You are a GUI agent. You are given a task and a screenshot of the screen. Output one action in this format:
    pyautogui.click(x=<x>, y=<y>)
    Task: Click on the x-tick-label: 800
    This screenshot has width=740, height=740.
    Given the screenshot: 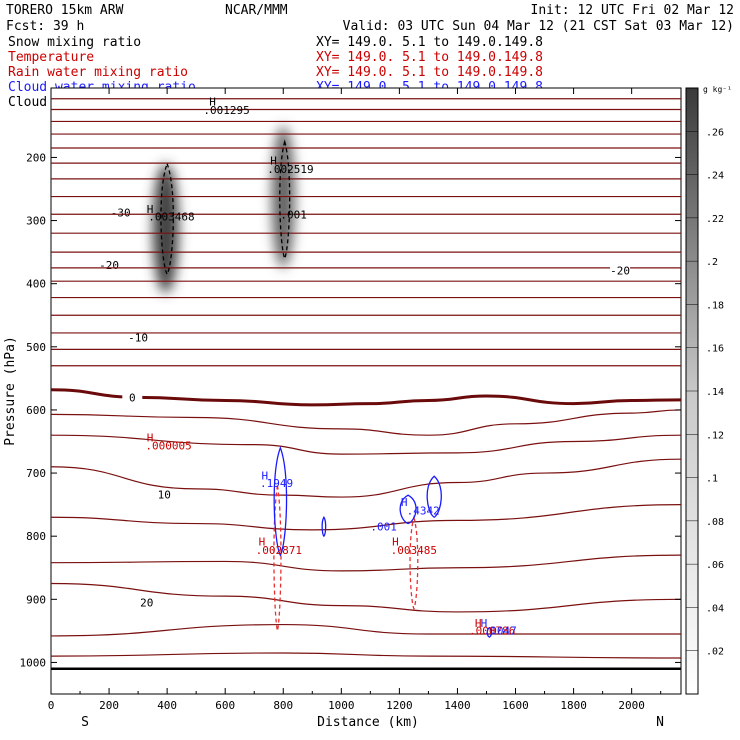 What is the action you would take?
    pyautogui.click(x=283, y=705)
    